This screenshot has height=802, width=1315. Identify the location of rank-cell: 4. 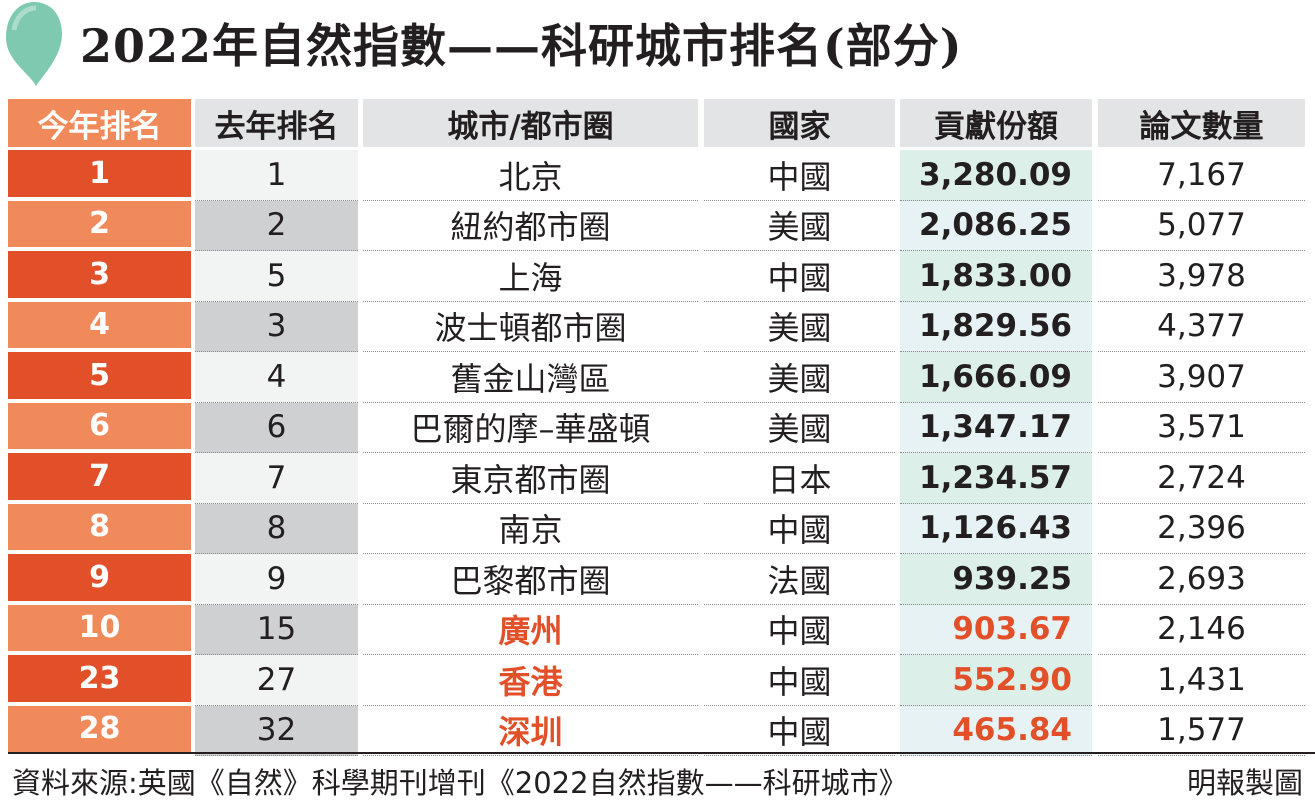
(99, 326).